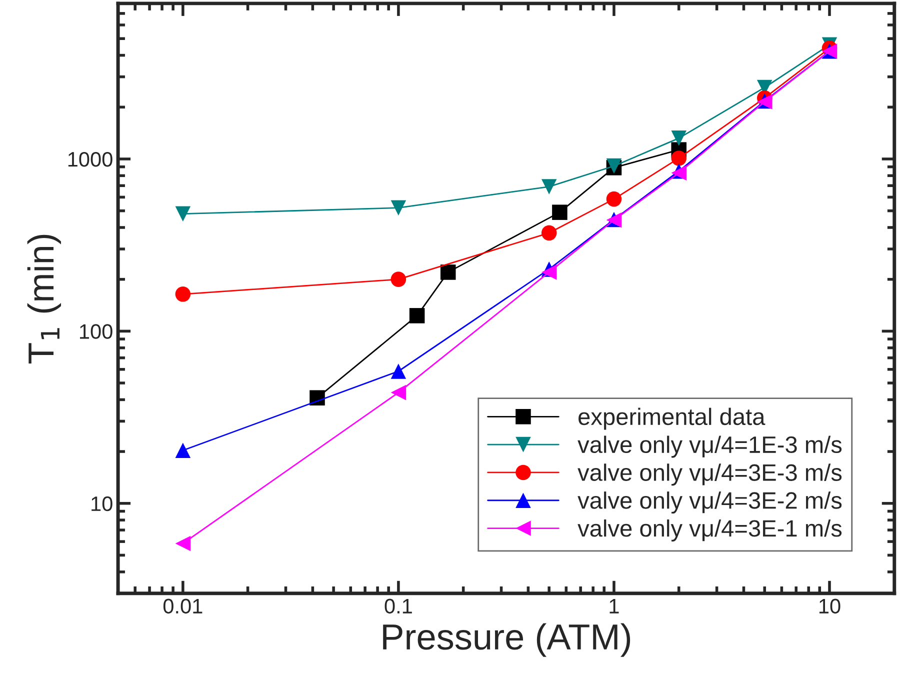 Image resolution: width=908 pixels, height=690 pixels. Describe the element at coordinates (830, 606) in the screenshot. I see `x-tick-label: 10` at that location.